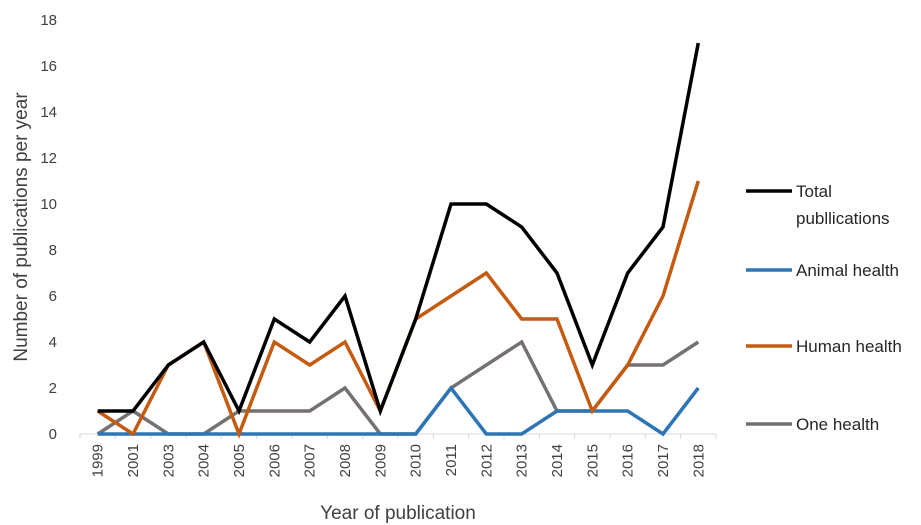  What do you see at coordinates (814, 191) in the screenshot?
I see `legend-label: Total` at bounding box center [814, 191].